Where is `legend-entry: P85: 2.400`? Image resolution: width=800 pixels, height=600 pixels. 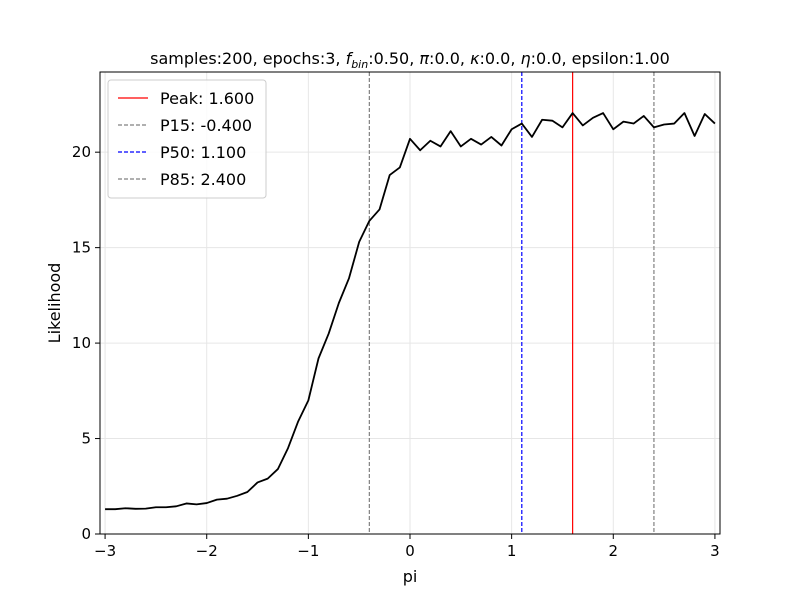 legend-entry: P85: 2.400 is located at coordinates (203, 179).